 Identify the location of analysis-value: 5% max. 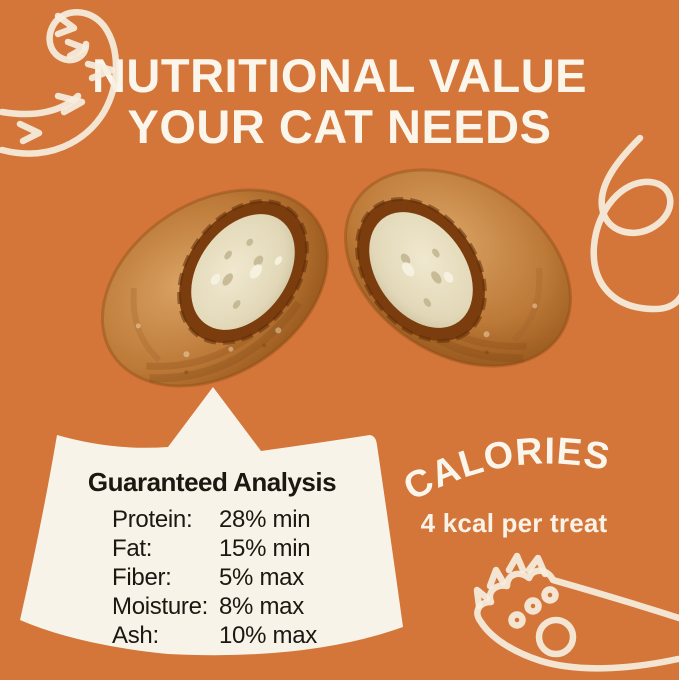
(261, 577).